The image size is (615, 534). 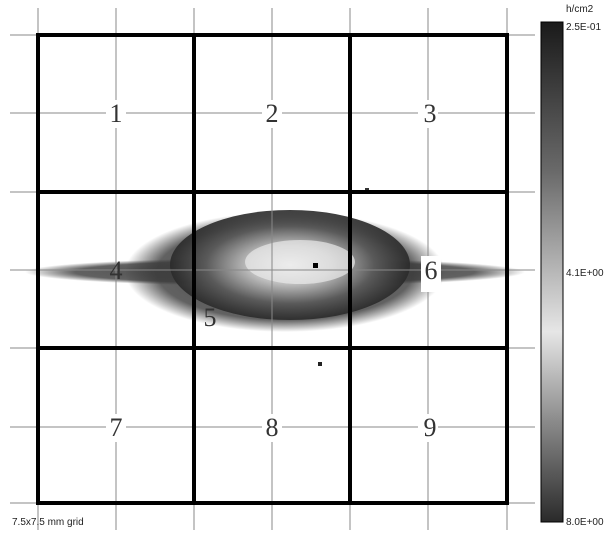 What do you see at coordinates (210, 317) in the screenshot?
I see `cell-label: 5` at bounding box center [210, 317].